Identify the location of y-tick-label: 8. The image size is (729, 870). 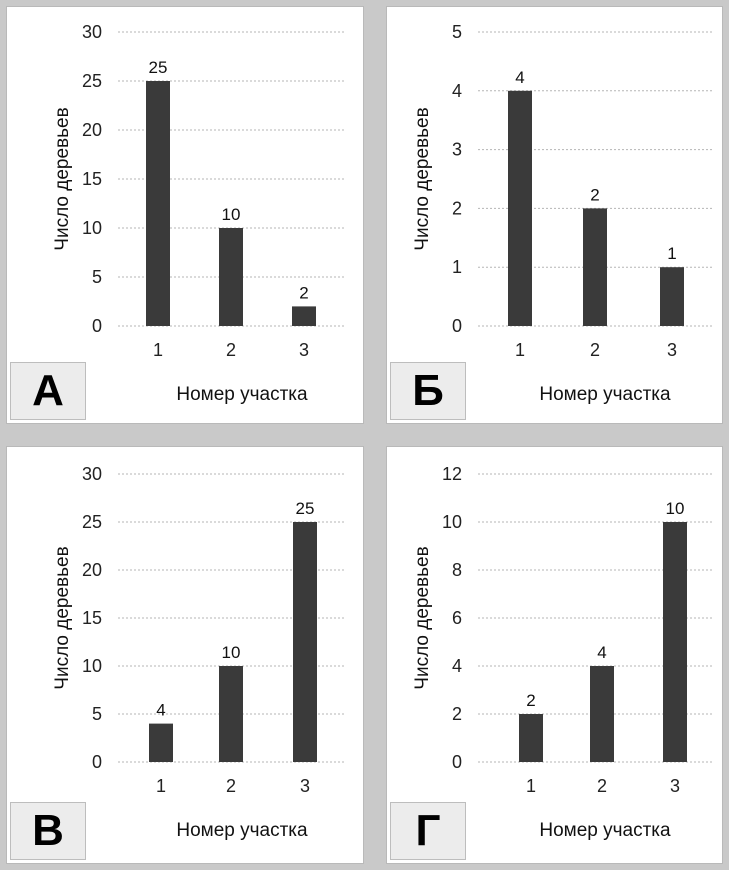
(457, 570).